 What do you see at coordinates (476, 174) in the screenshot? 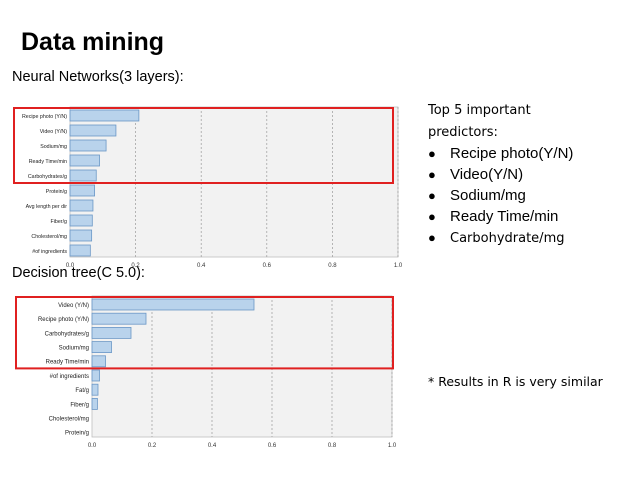
I see `predictor-item: ● Video(Y/N)` at bounding box center [476, 174].